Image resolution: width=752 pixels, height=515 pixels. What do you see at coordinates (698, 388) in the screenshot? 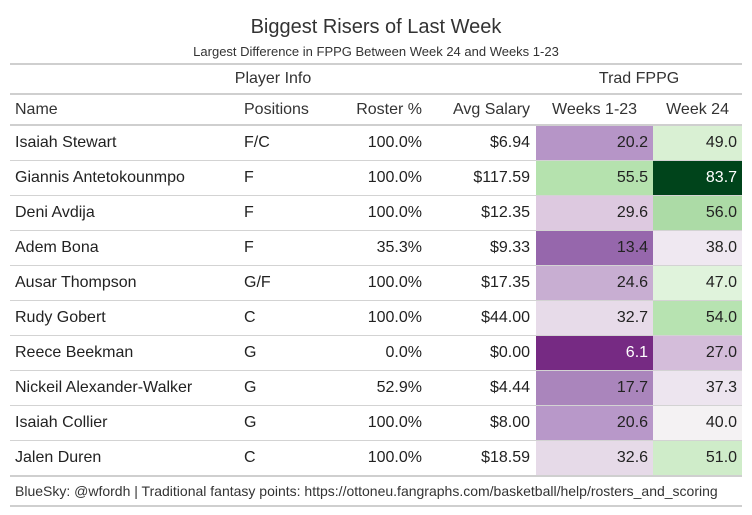
I see `cell-week-24: 37.3` at bounding box center [698, 388].